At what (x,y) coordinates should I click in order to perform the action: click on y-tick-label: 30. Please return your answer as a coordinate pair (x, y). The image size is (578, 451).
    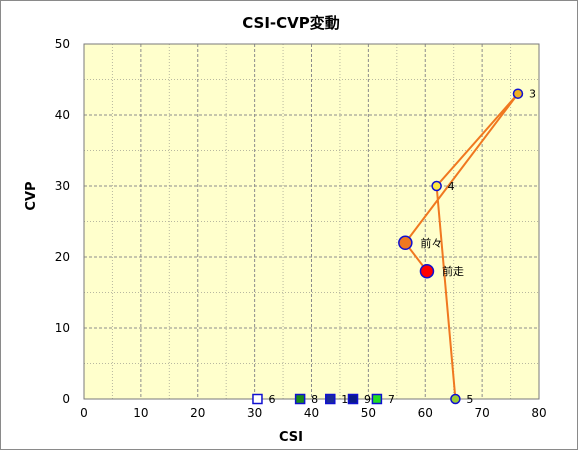
    Looking at the image, I should click on (62, 186).